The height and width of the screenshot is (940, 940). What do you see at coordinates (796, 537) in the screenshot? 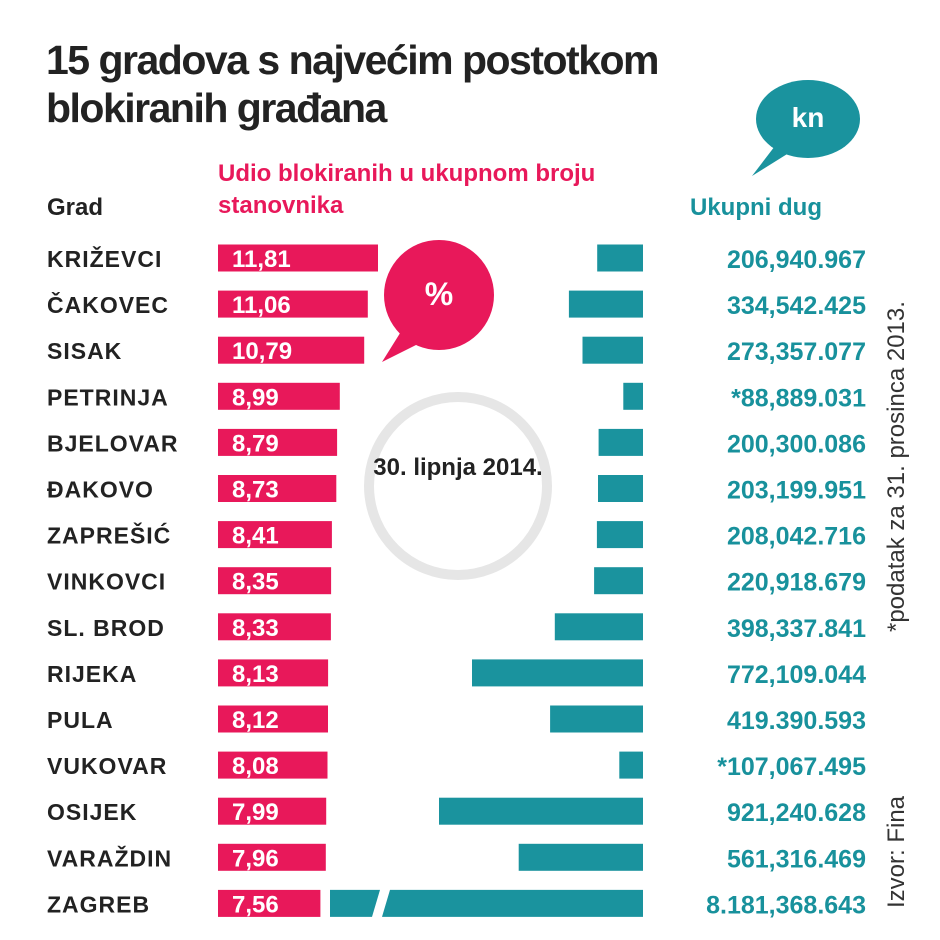
I see `debt-value-label: 208,042.716` at bounding box center [796, 537].